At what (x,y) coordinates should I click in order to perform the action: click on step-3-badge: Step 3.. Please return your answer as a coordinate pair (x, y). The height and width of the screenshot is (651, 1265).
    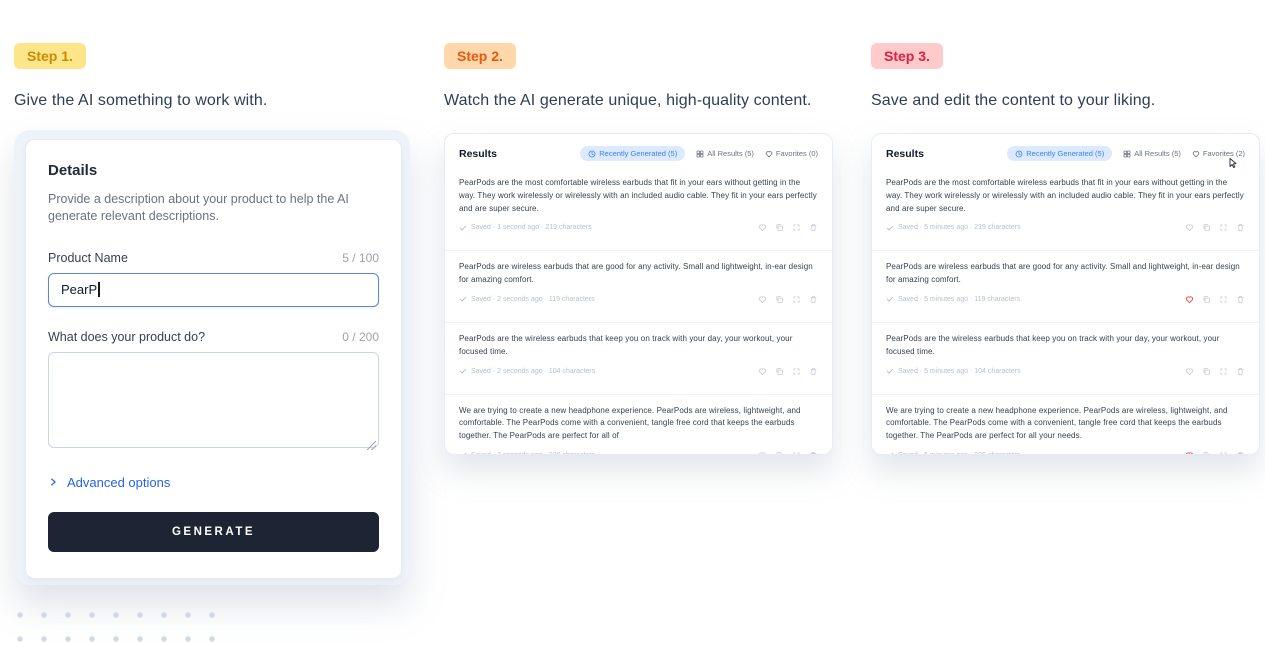
    Looking at the image, I should click on (907, 56).